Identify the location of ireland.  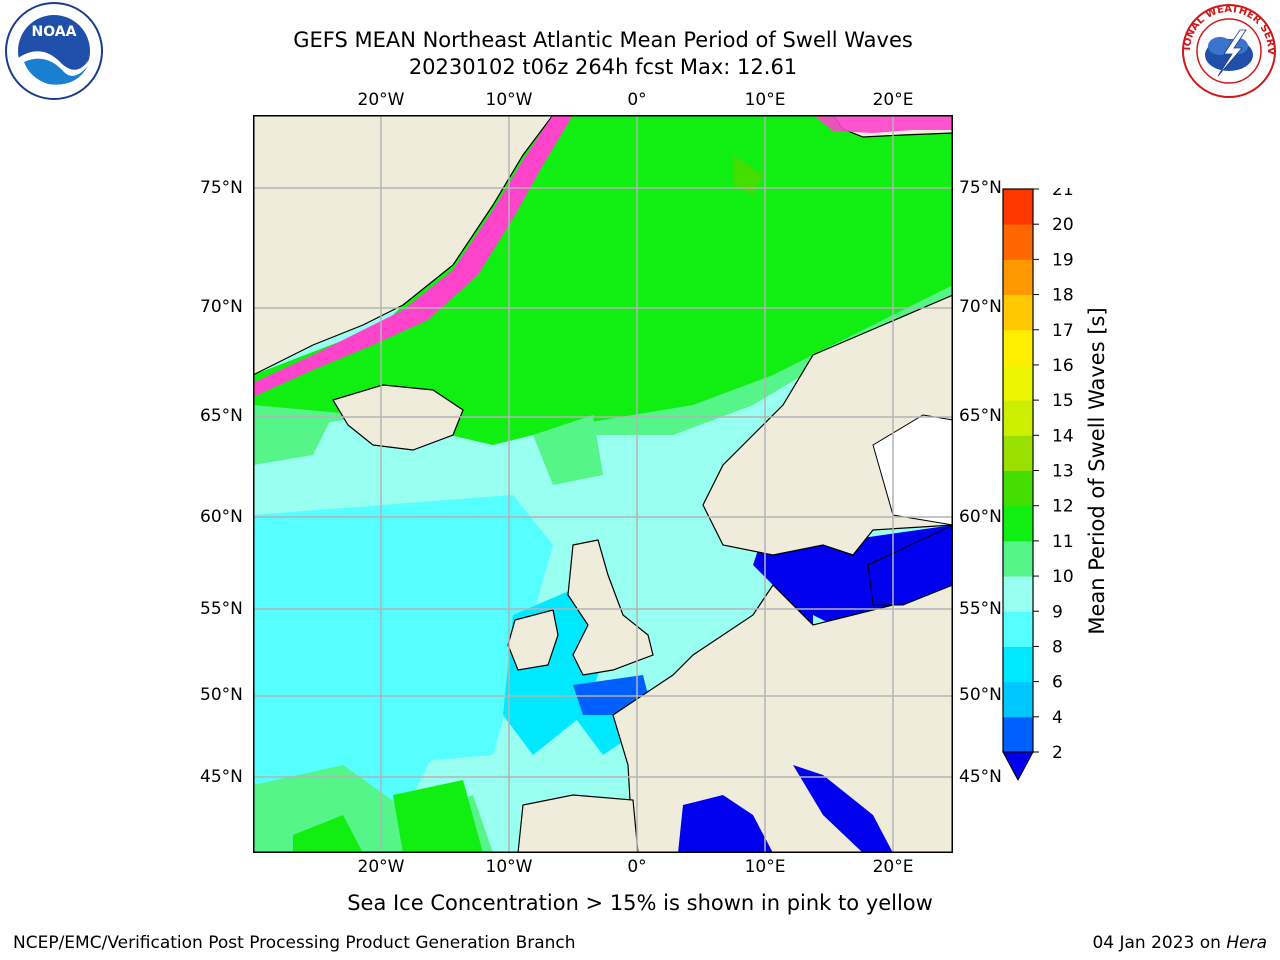
(533, 640).